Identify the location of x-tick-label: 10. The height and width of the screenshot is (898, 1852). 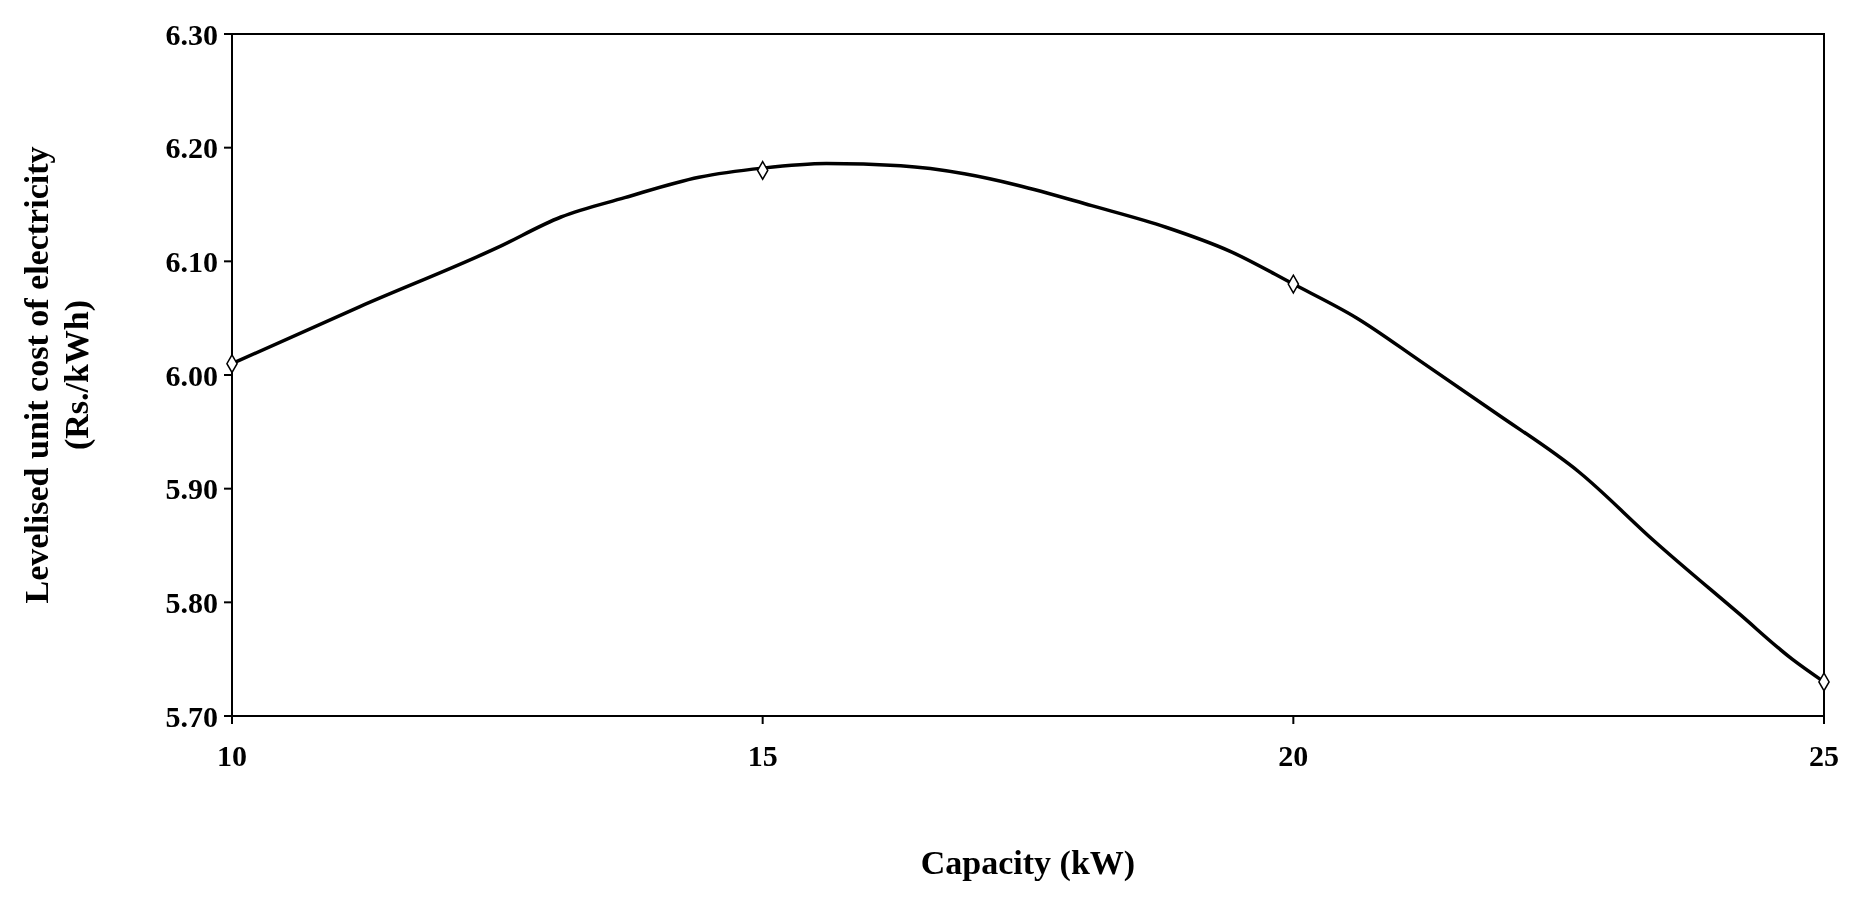
(232, 755).